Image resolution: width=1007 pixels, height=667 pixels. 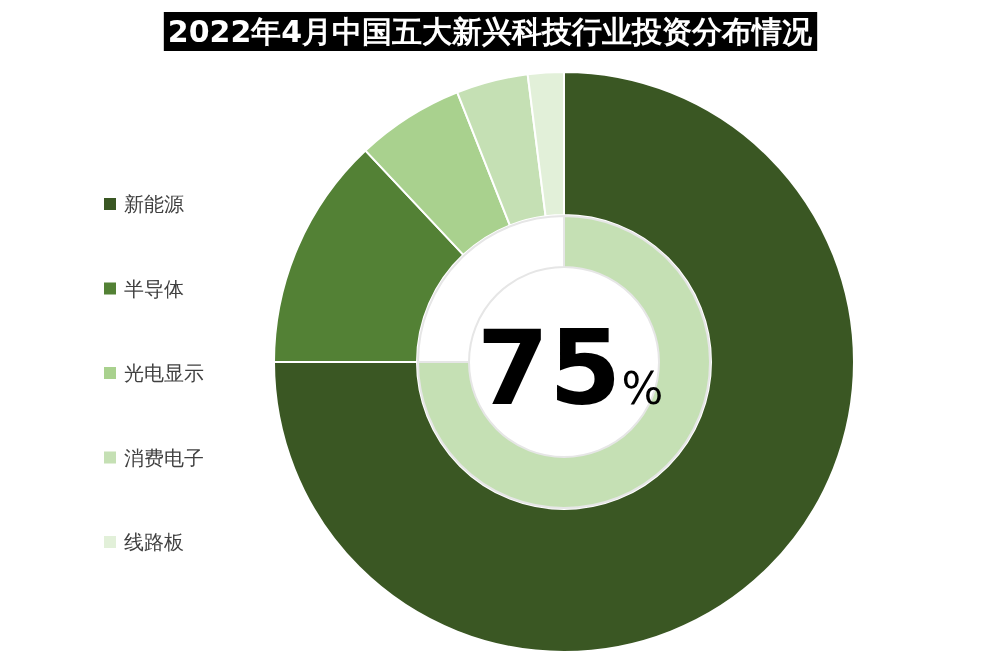 What do you see at coordinates (154, 288) in the screenshot?
I see `legend-label: 半导体` at bounding box center [154, 288].